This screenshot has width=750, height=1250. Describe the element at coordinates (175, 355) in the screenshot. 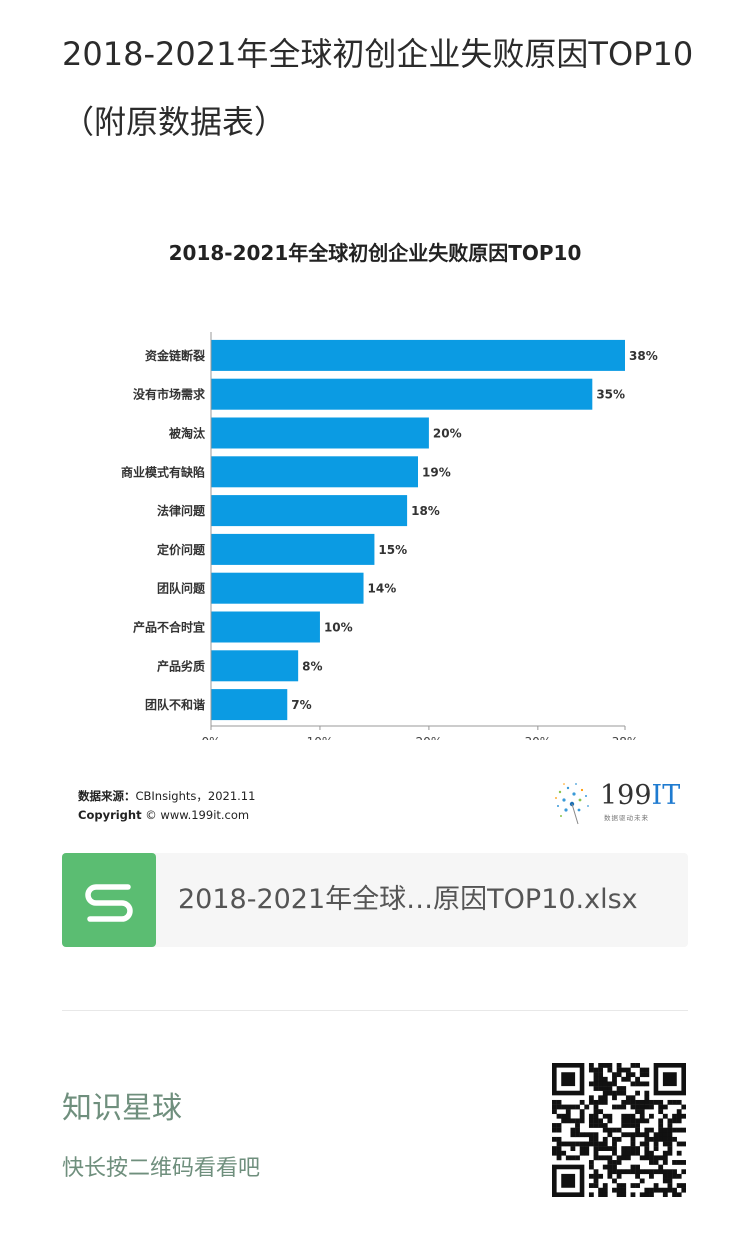

I see `category-label: 资金链断裂` at that location.